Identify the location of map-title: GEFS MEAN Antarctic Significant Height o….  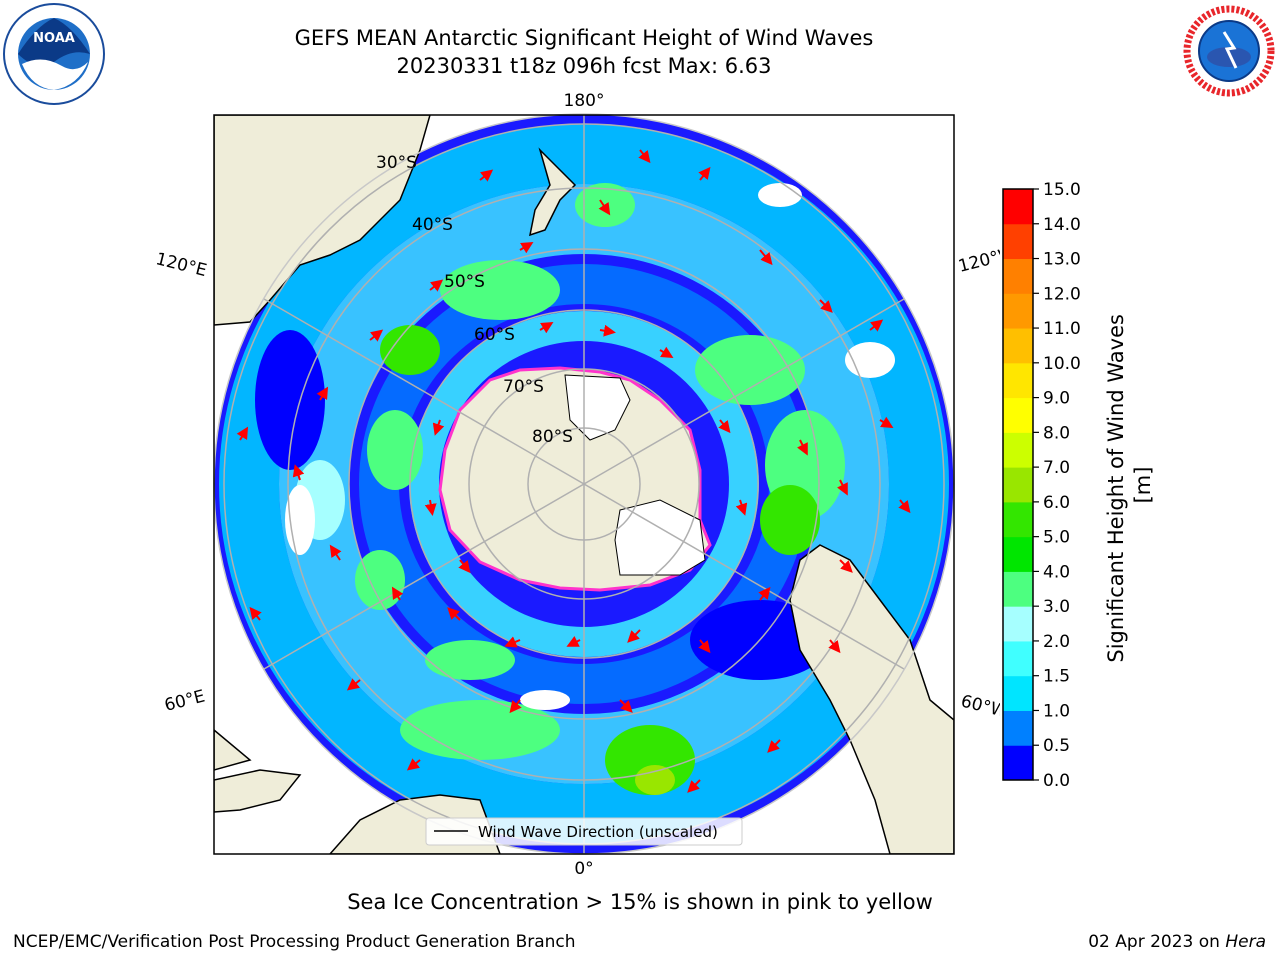
(584, 38).